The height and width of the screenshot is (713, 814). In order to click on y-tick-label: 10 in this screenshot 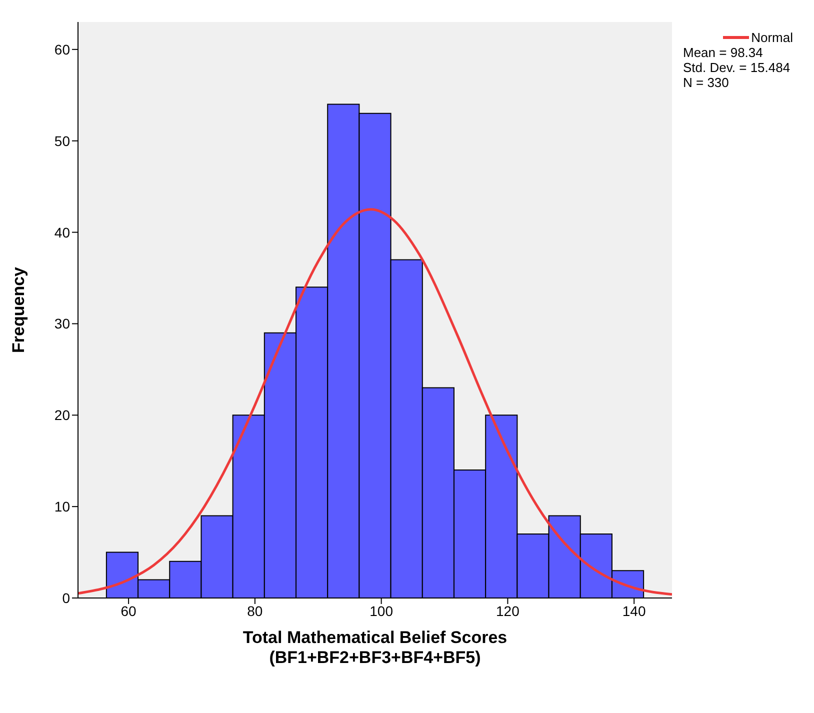, I will do `click(62, 506)`.